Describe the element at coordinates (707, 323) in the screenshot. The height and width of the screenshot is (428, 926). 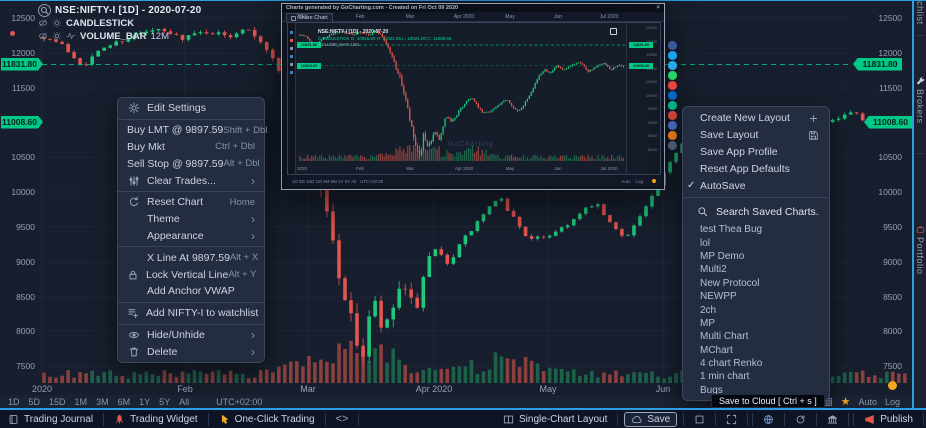
I see `saved-chart-mp: MP` at that location.